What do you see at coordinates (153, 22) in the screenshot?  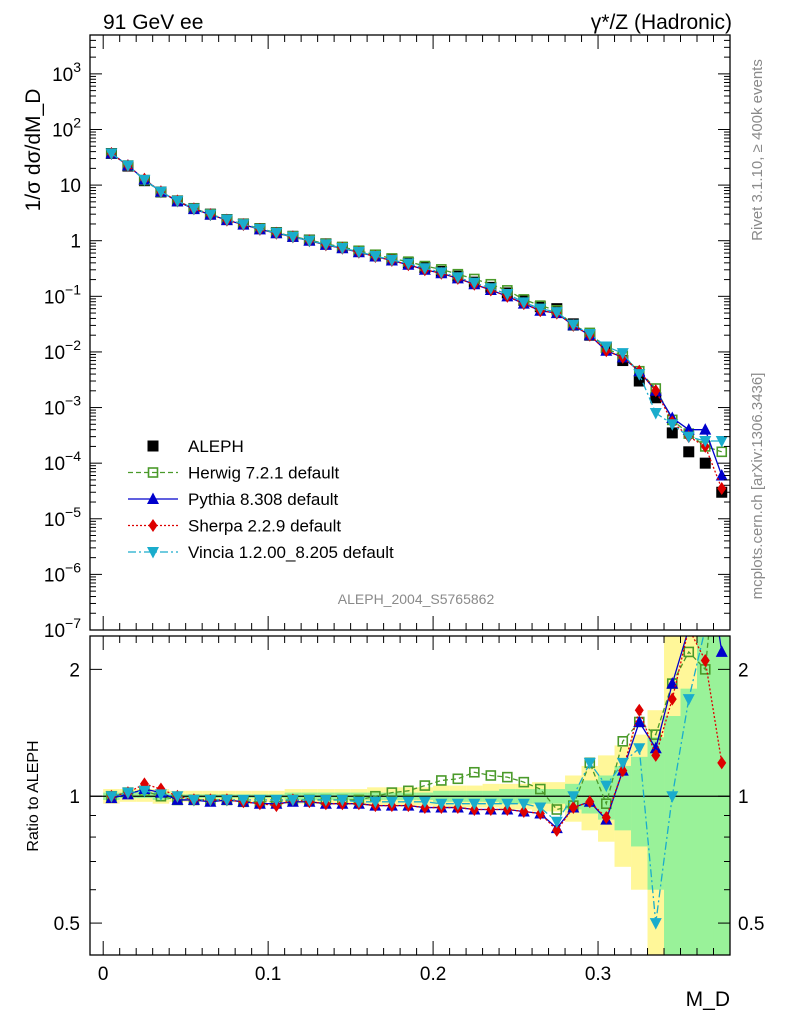 I see `left-title: 91 GeV ee` at bounding box center [153, 22].